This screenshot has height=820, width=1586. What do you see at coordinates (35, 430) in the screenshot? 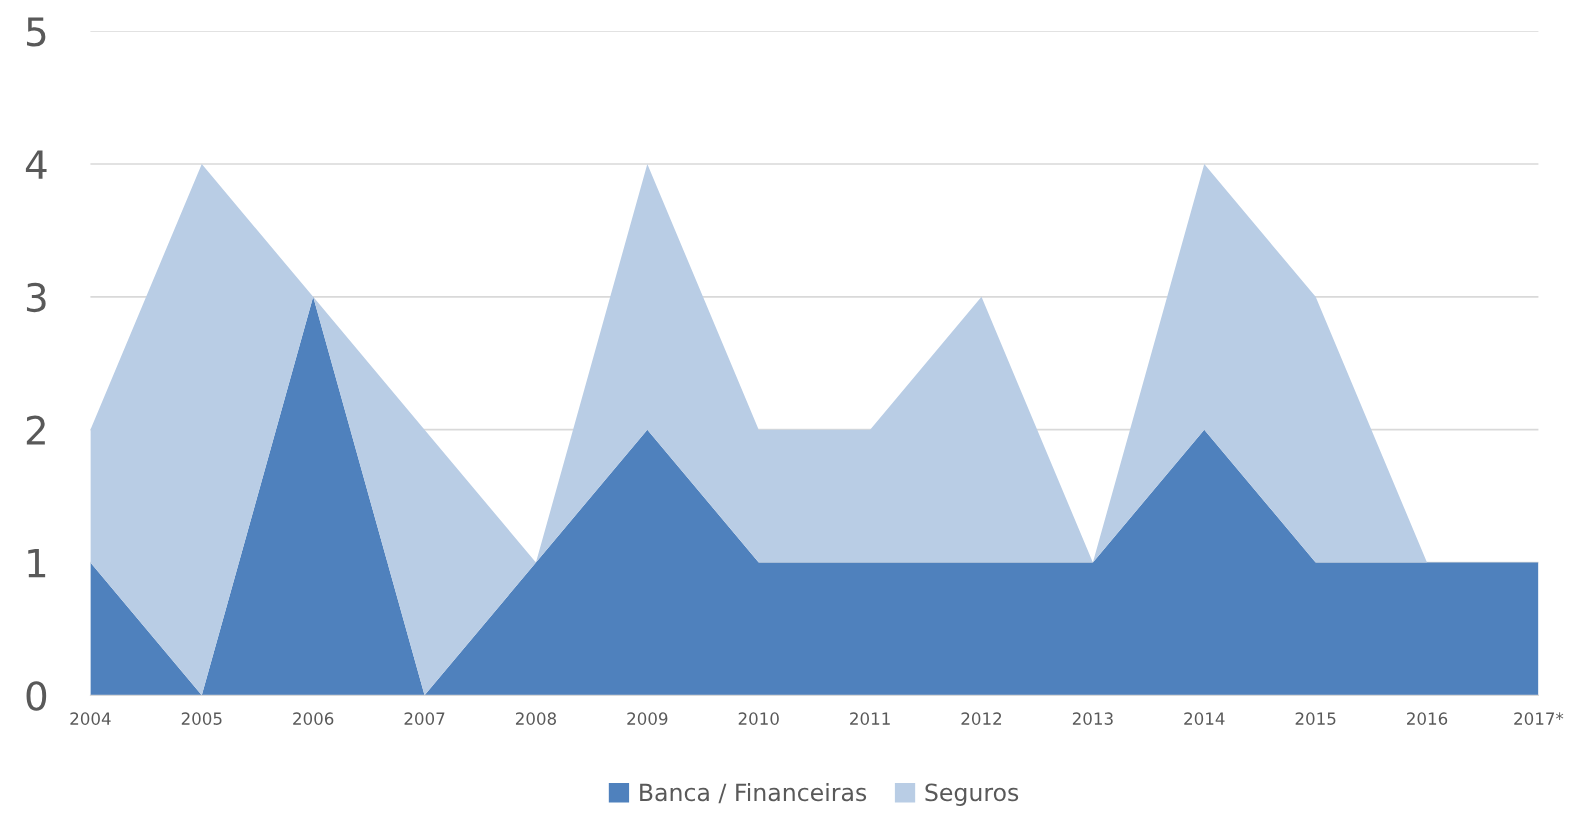
I see `y-tick-label: 2` at bounding box center [35, 430].